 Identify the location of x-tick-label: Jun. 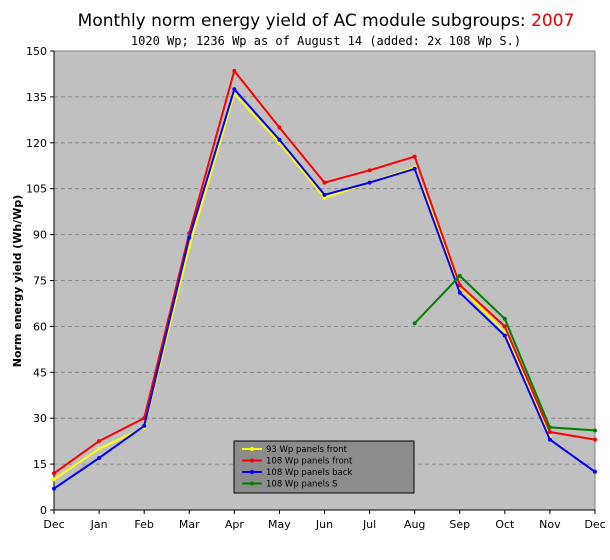
(324, 524).